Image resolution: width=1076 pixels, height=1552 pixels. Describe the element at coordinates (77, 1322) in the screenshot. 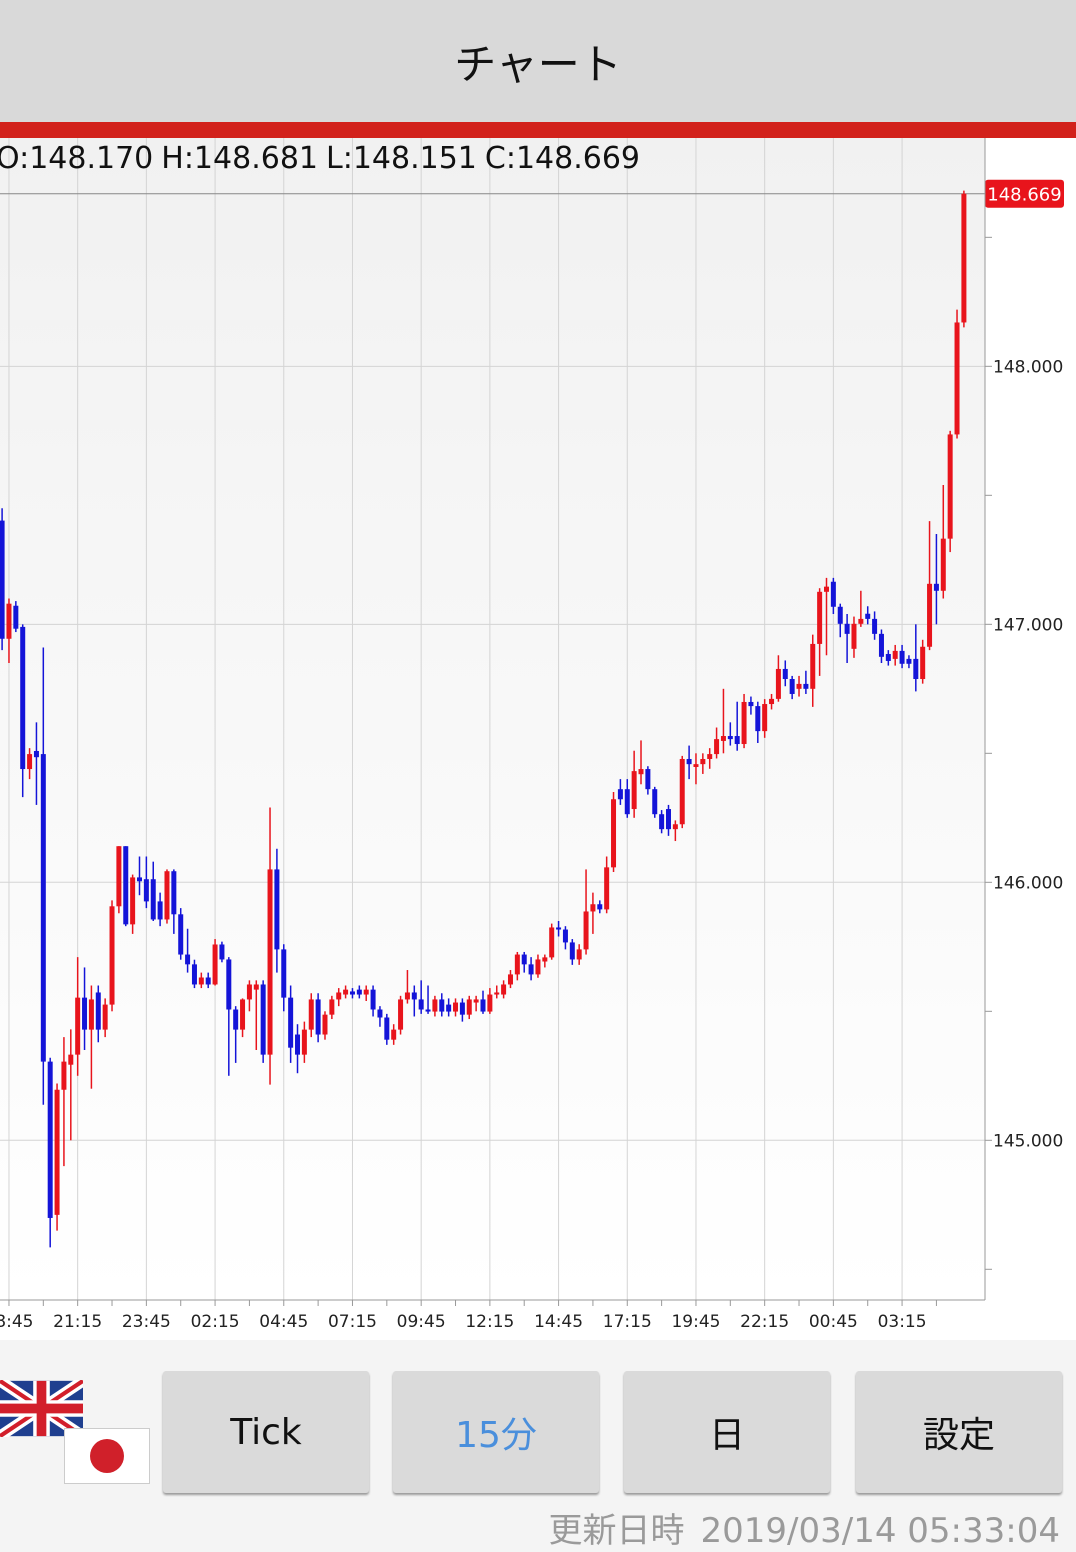

I see `x-tick-label: 21:15` at that location.